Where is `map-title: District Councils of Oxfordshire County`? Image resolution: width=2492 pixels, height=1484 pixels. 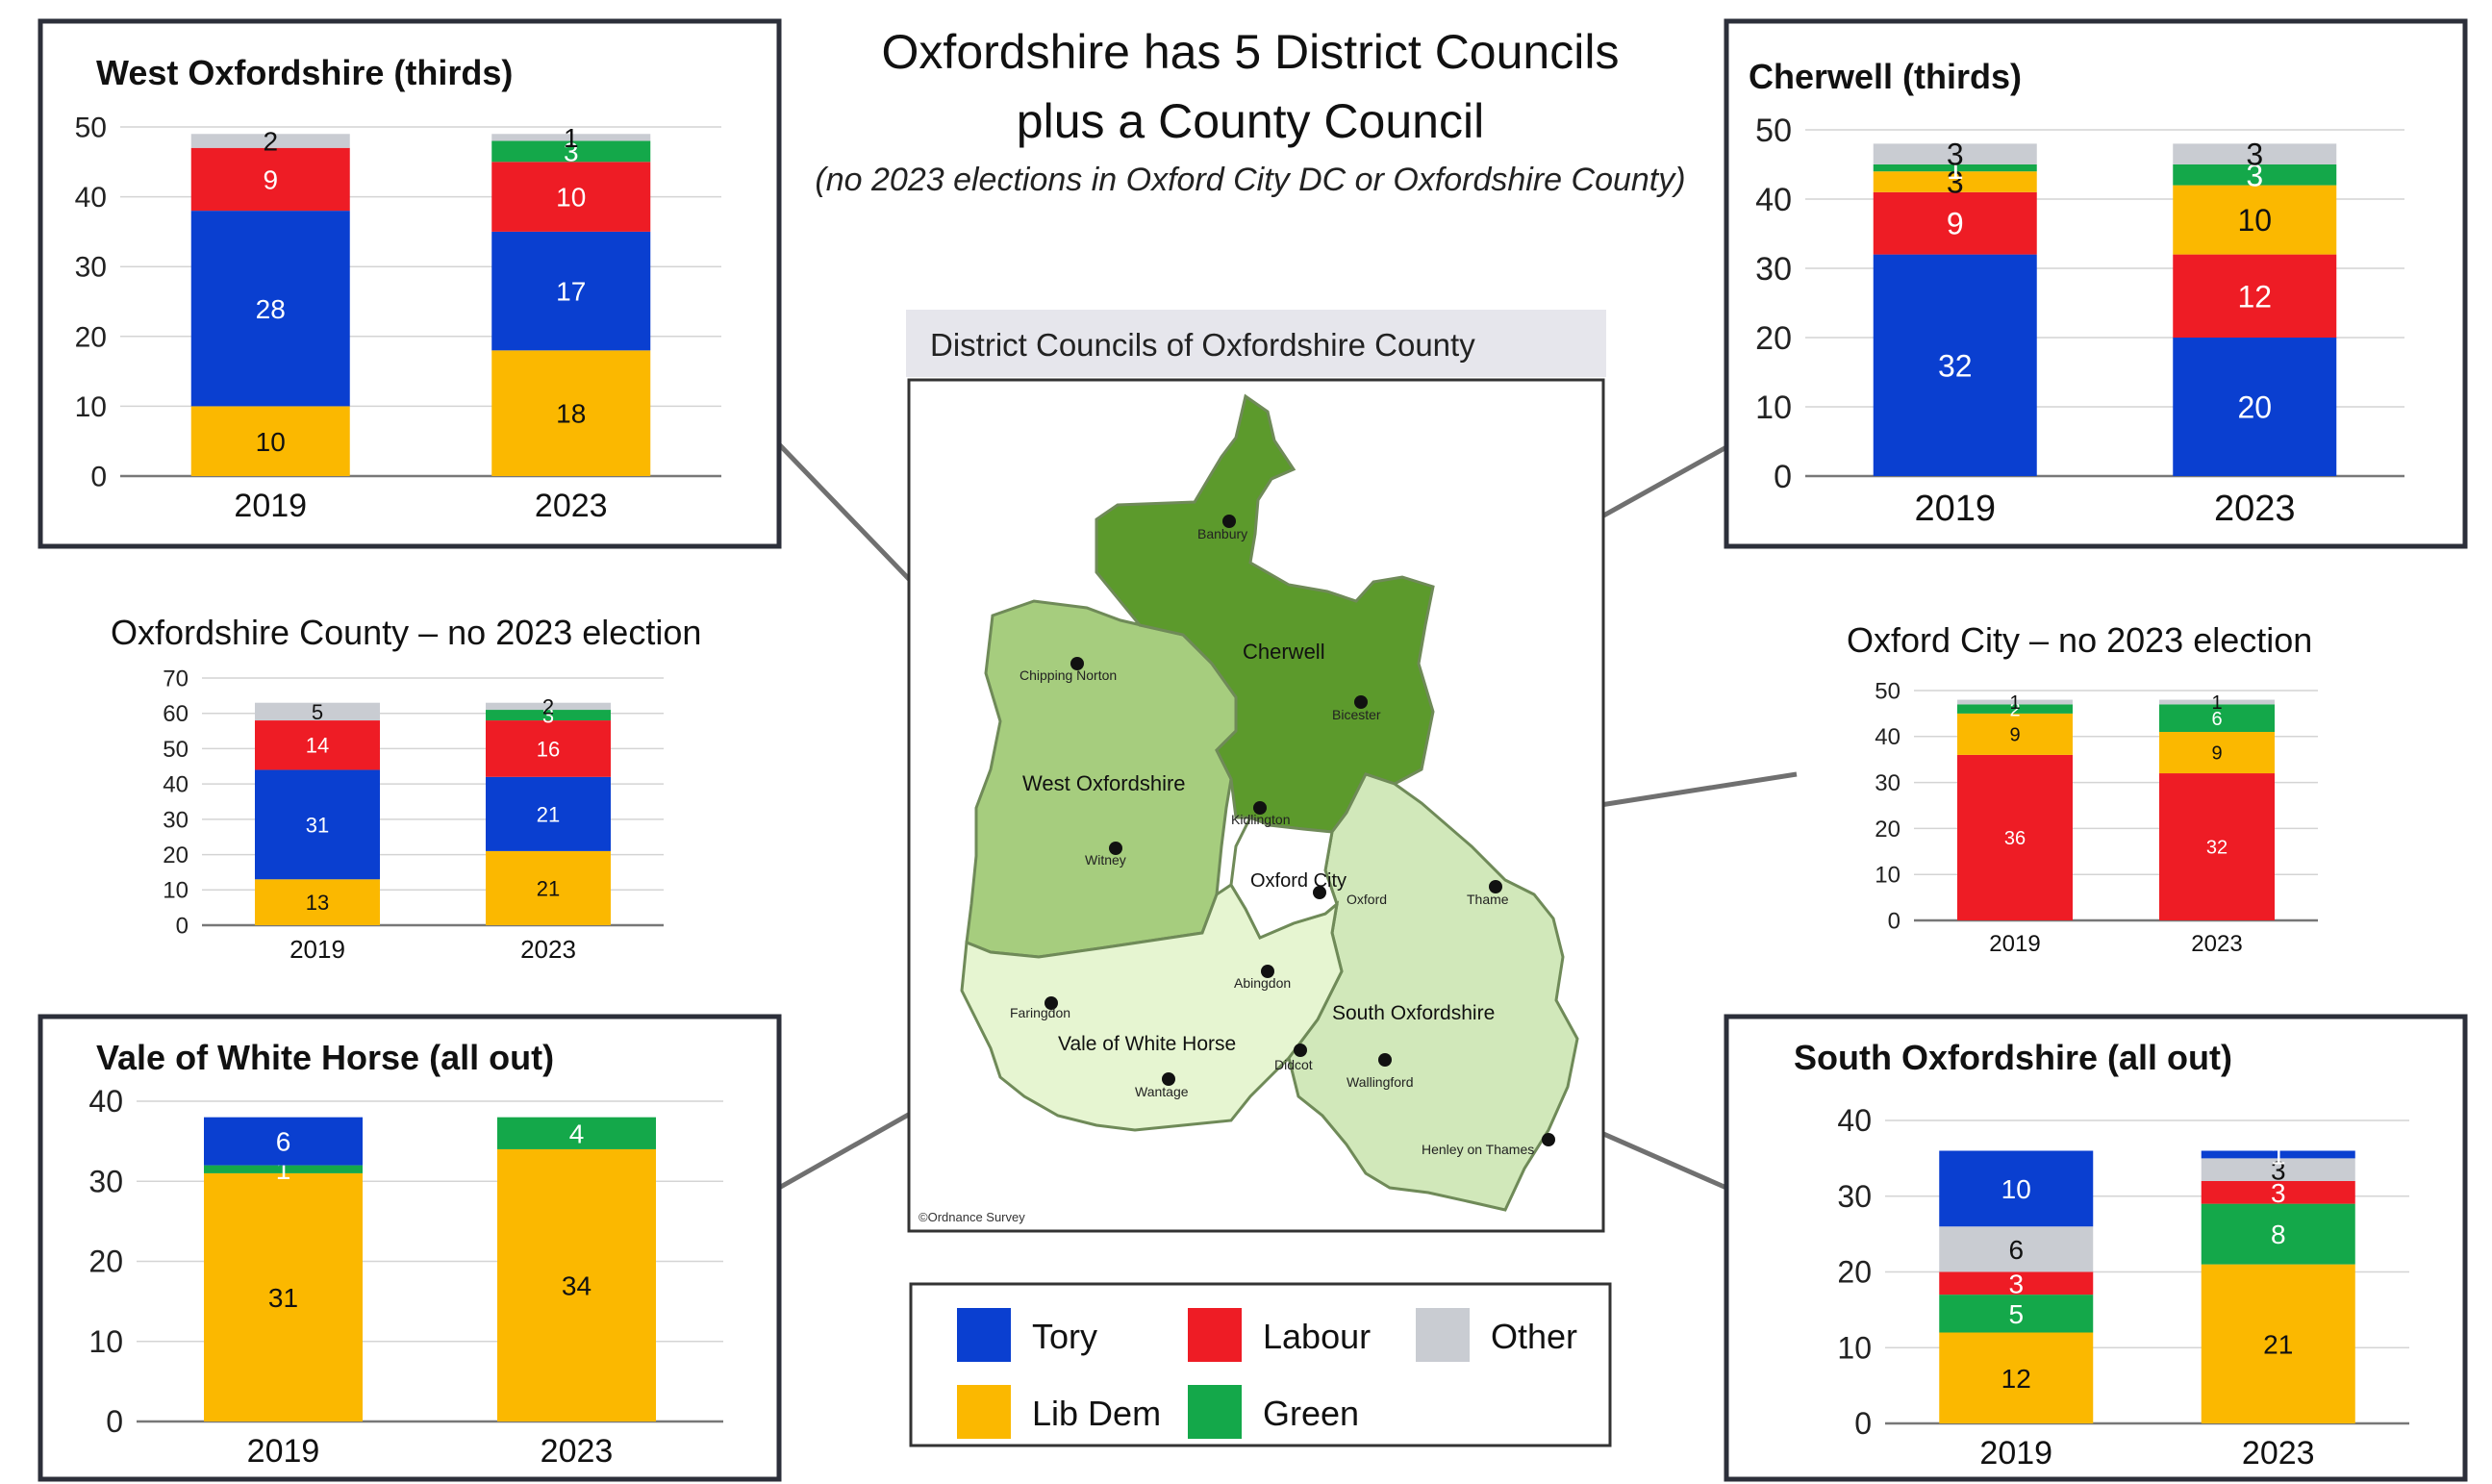
map-title: District Councils of Oxfordshire County is located at coordinates (1202, 345).